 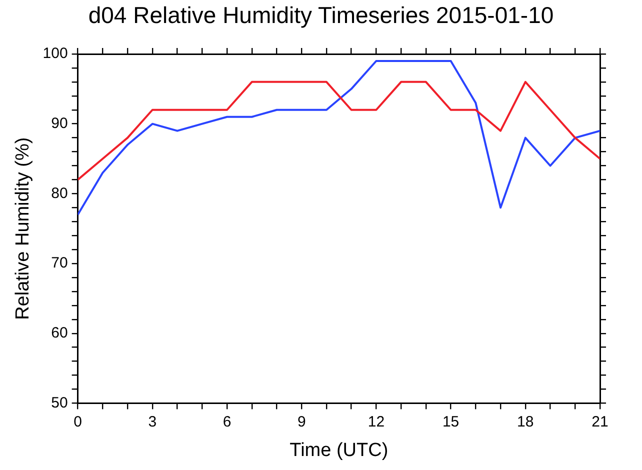 I want to click on x-tick-label: 0, so click(x=78, y=421).